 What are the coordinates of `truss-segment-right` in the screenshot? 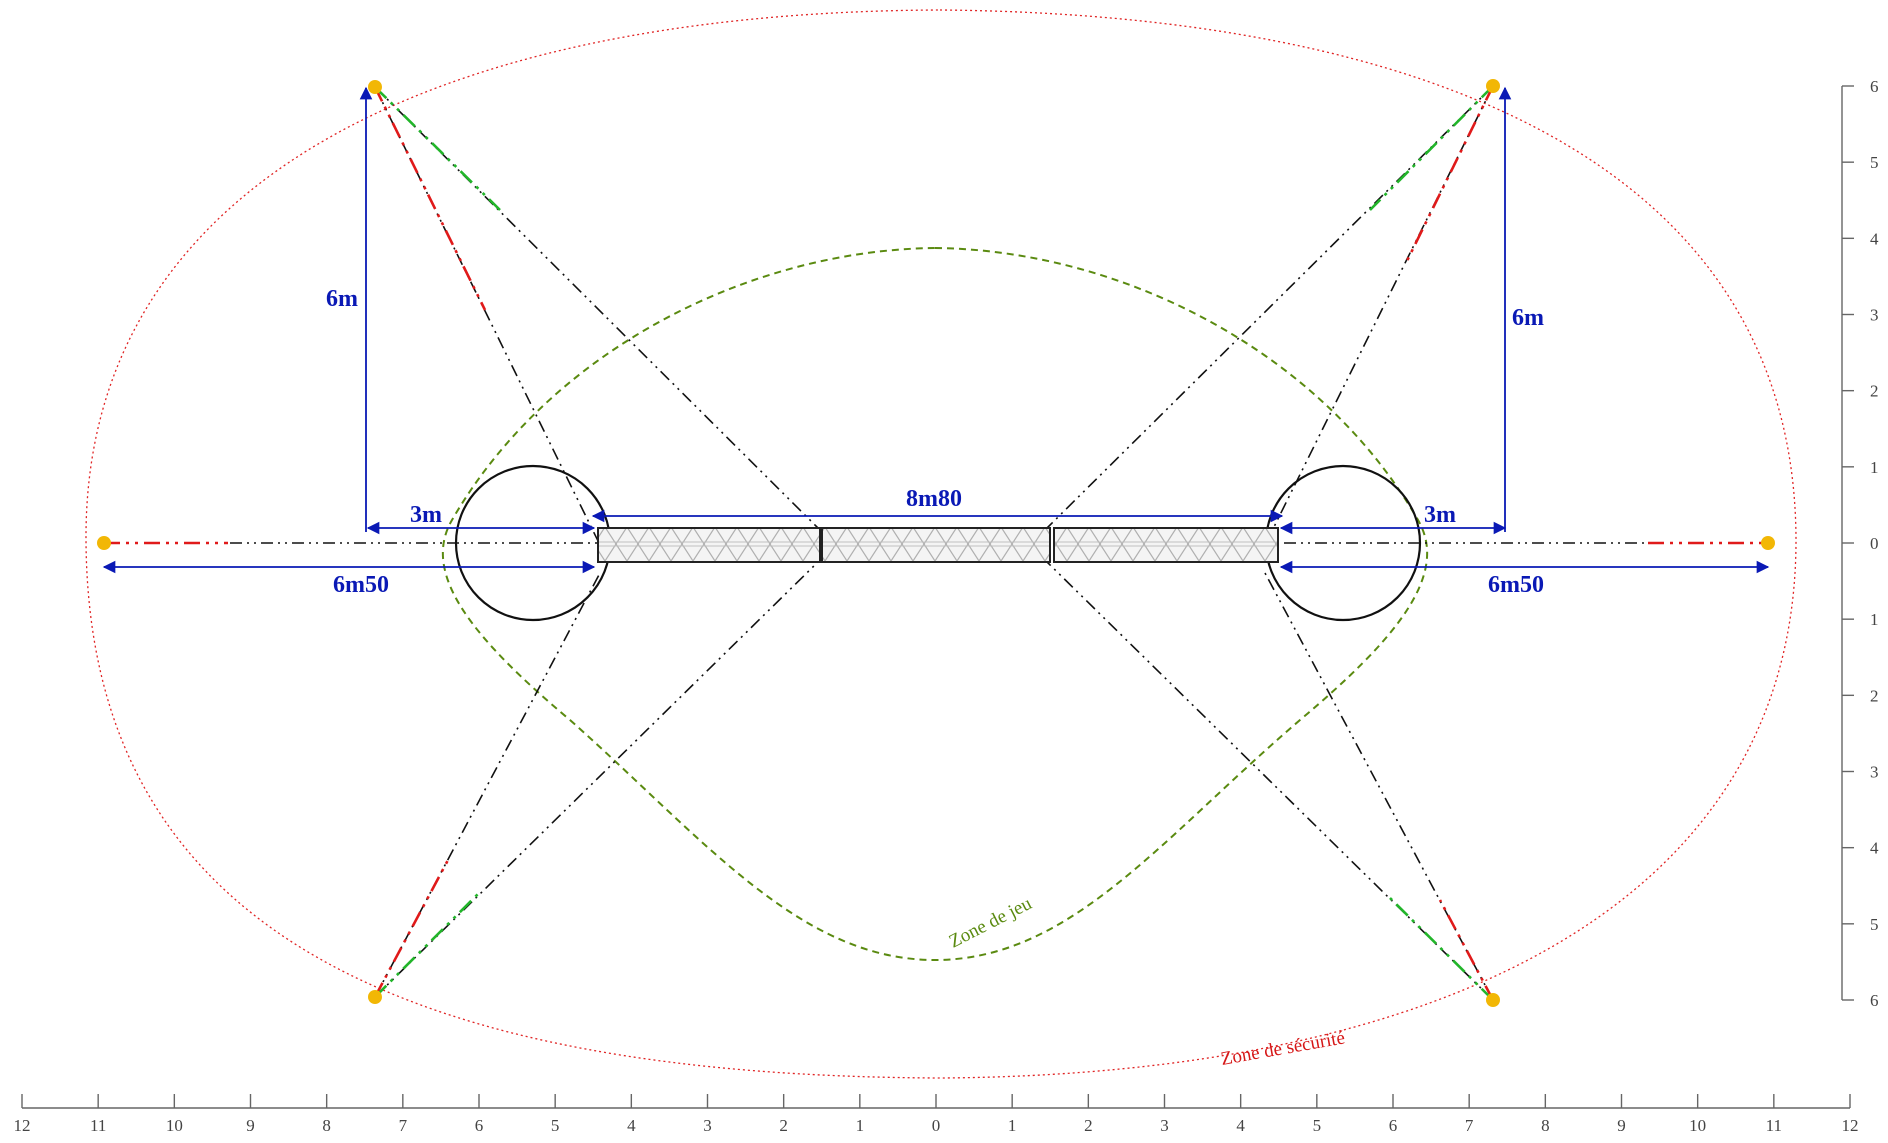 It's located at (1166, 545).